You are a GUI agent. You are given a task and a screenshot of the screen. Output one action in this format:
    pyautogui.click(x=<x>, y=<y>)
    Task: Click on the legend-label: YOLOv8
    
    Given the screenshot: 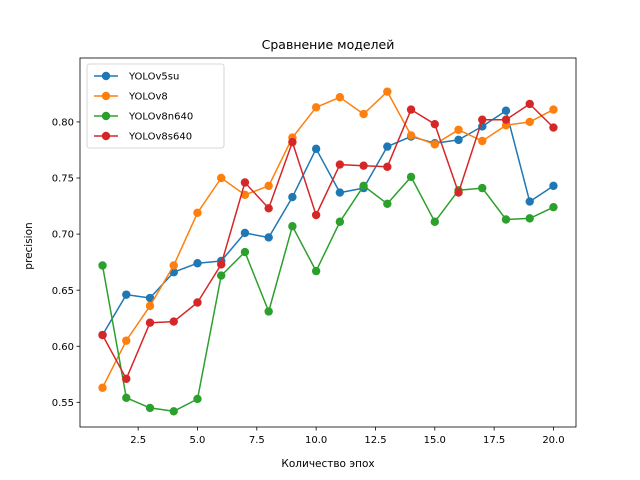 What is the action you would take?
    pyautogui.click(x=148, y=97)
    